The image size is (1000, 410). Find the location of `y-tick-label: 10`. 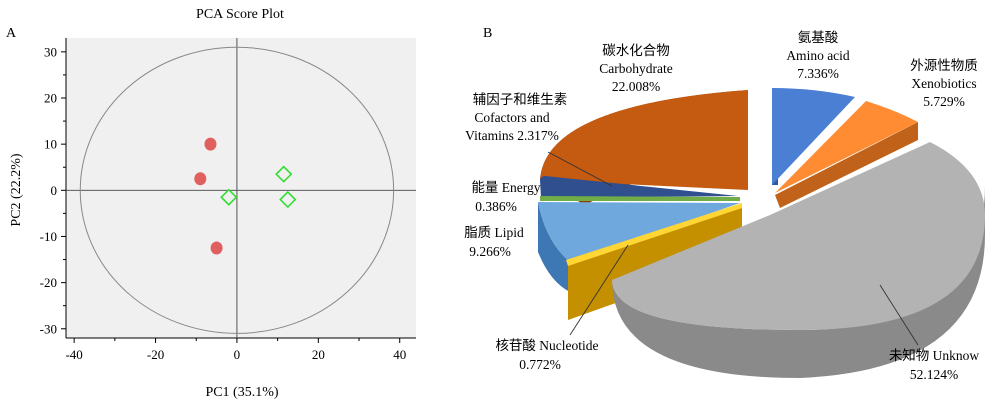

y-tick-label: 10 is located at coordinates (50, 144).